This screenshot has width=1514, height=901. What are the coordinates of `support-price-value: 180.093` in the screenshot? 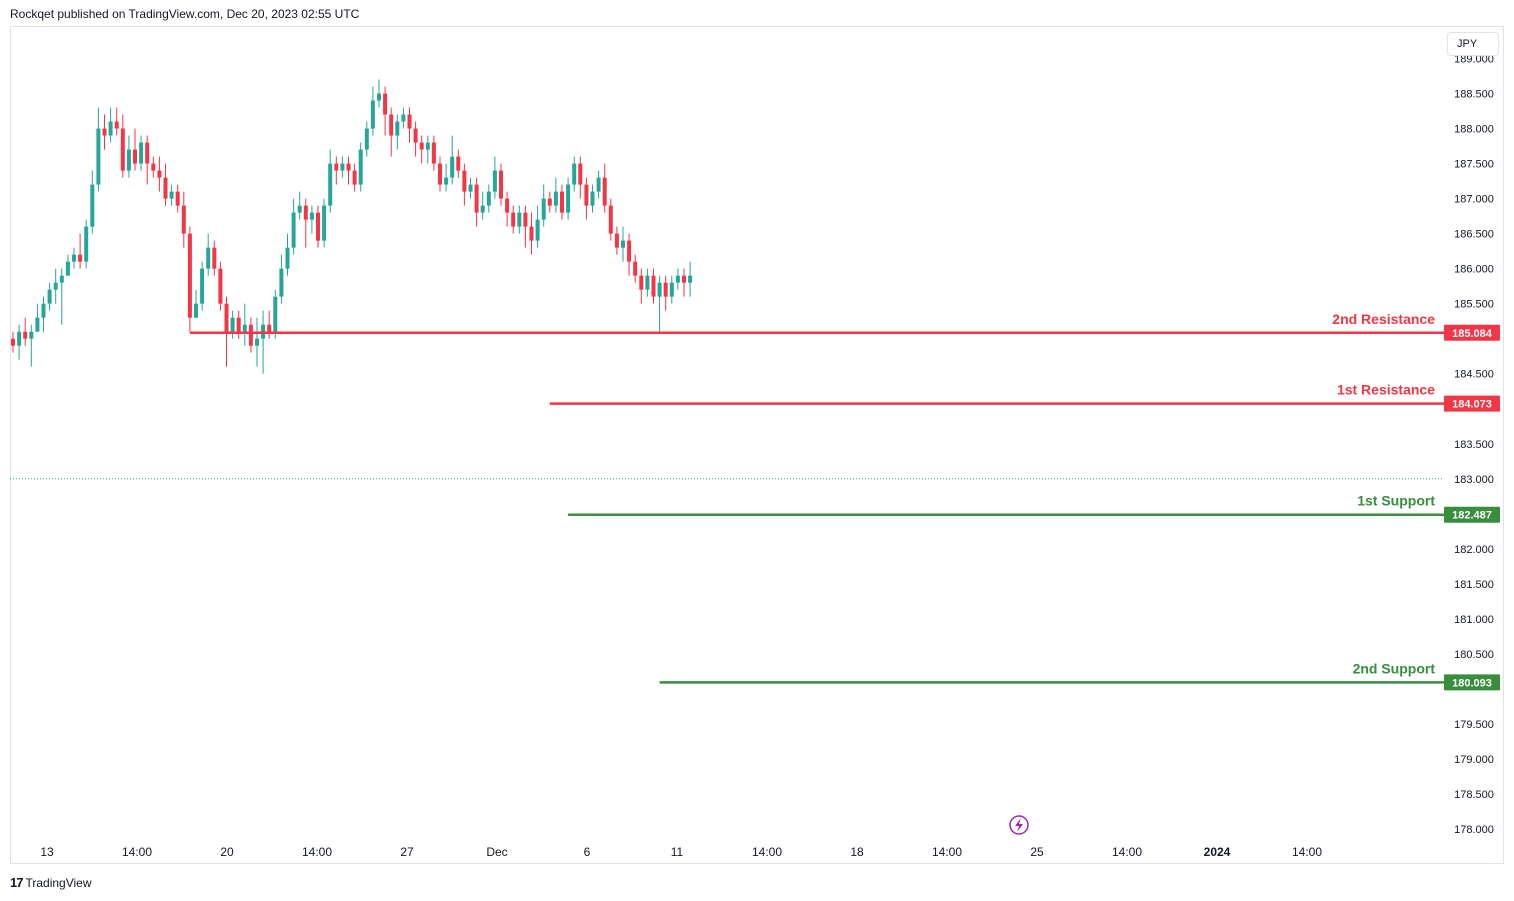 It's located at (1472, 683).